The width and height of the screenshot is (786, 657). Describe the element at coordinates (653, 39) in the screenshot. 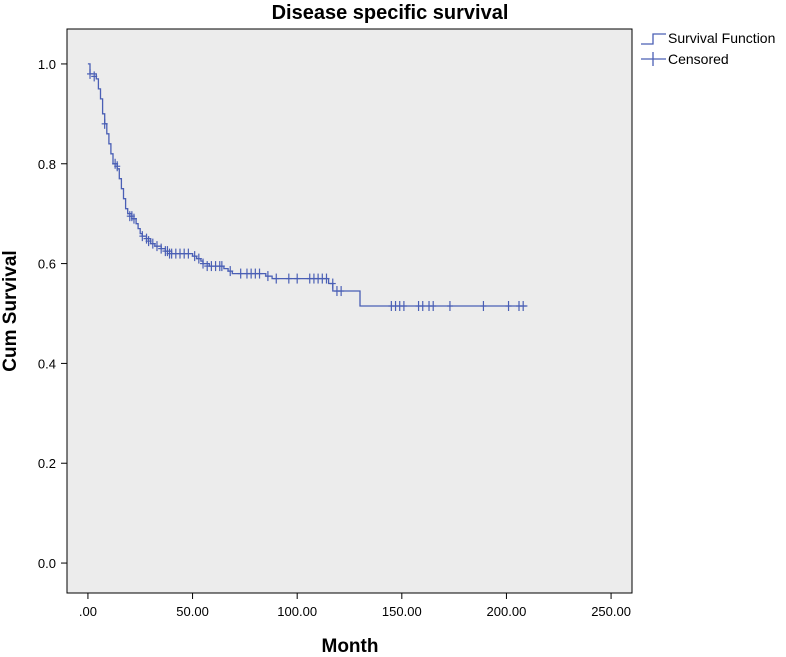

I see `legend-survival-icon` at that location.